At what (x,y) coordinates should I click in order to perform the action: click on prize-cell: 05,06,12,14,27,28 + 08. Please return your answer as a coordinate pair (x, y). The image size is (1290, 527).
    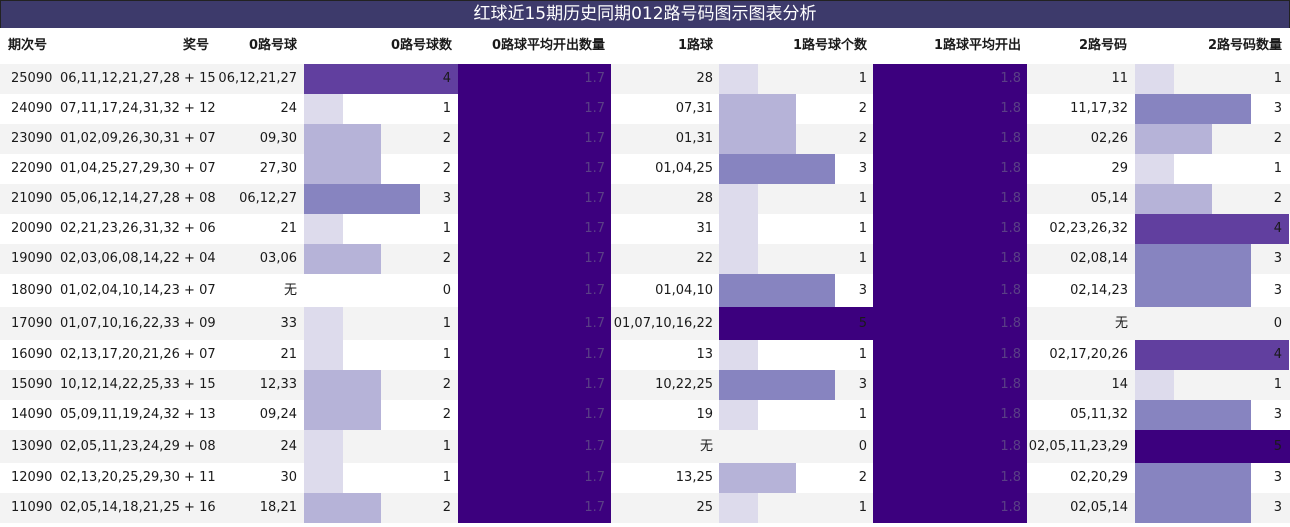
    Looking at the image, I should click on (138, 198).